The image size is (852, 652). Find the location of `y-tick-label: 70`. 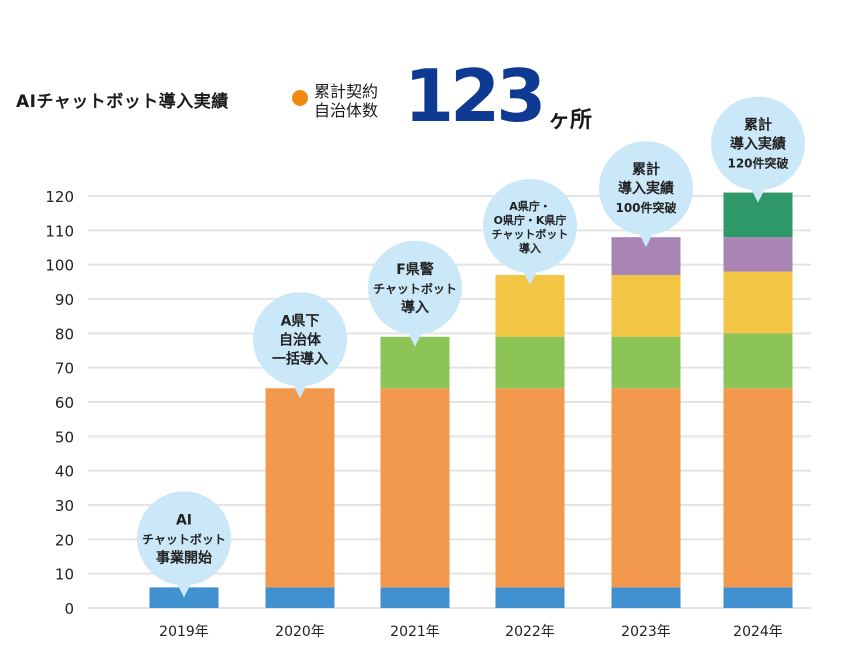

y-tick-label: 70 is located at coordinates (64, 369).